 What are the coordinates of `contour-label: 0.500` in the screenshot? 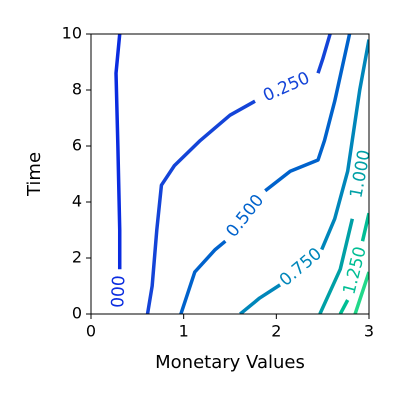 It's located at (245, 216).